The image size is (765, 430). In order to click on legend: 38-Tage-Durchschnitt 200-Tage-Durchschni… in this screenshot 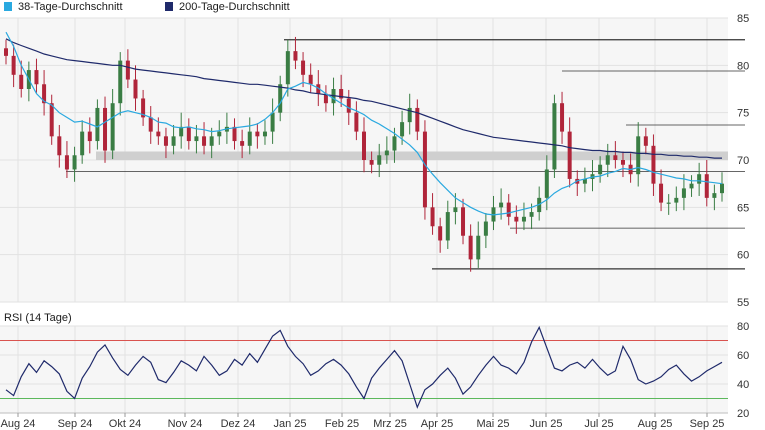, I will do `click(147, 7)`.